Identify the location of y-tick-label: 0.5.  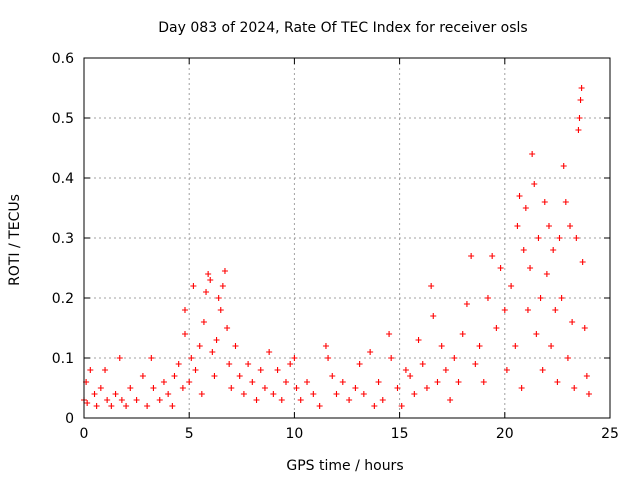
(63, 119).